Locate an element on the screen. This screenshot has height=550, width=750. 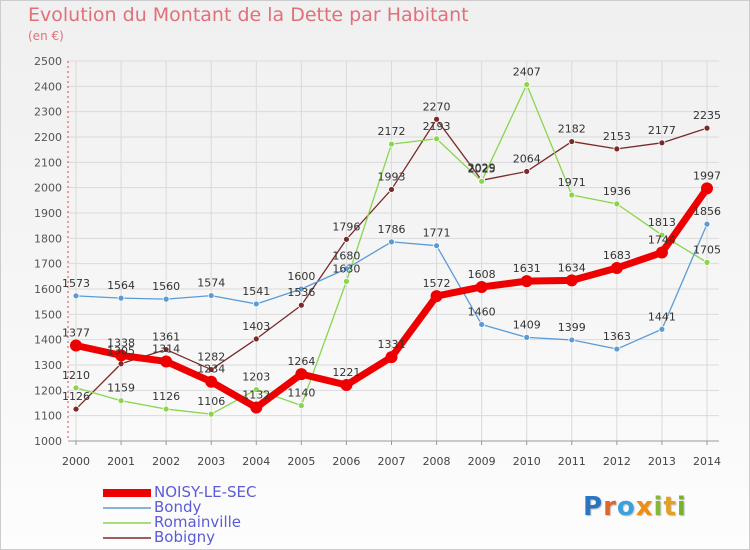
data-label-bondy: 1460 is located at coordinates (482, 311).